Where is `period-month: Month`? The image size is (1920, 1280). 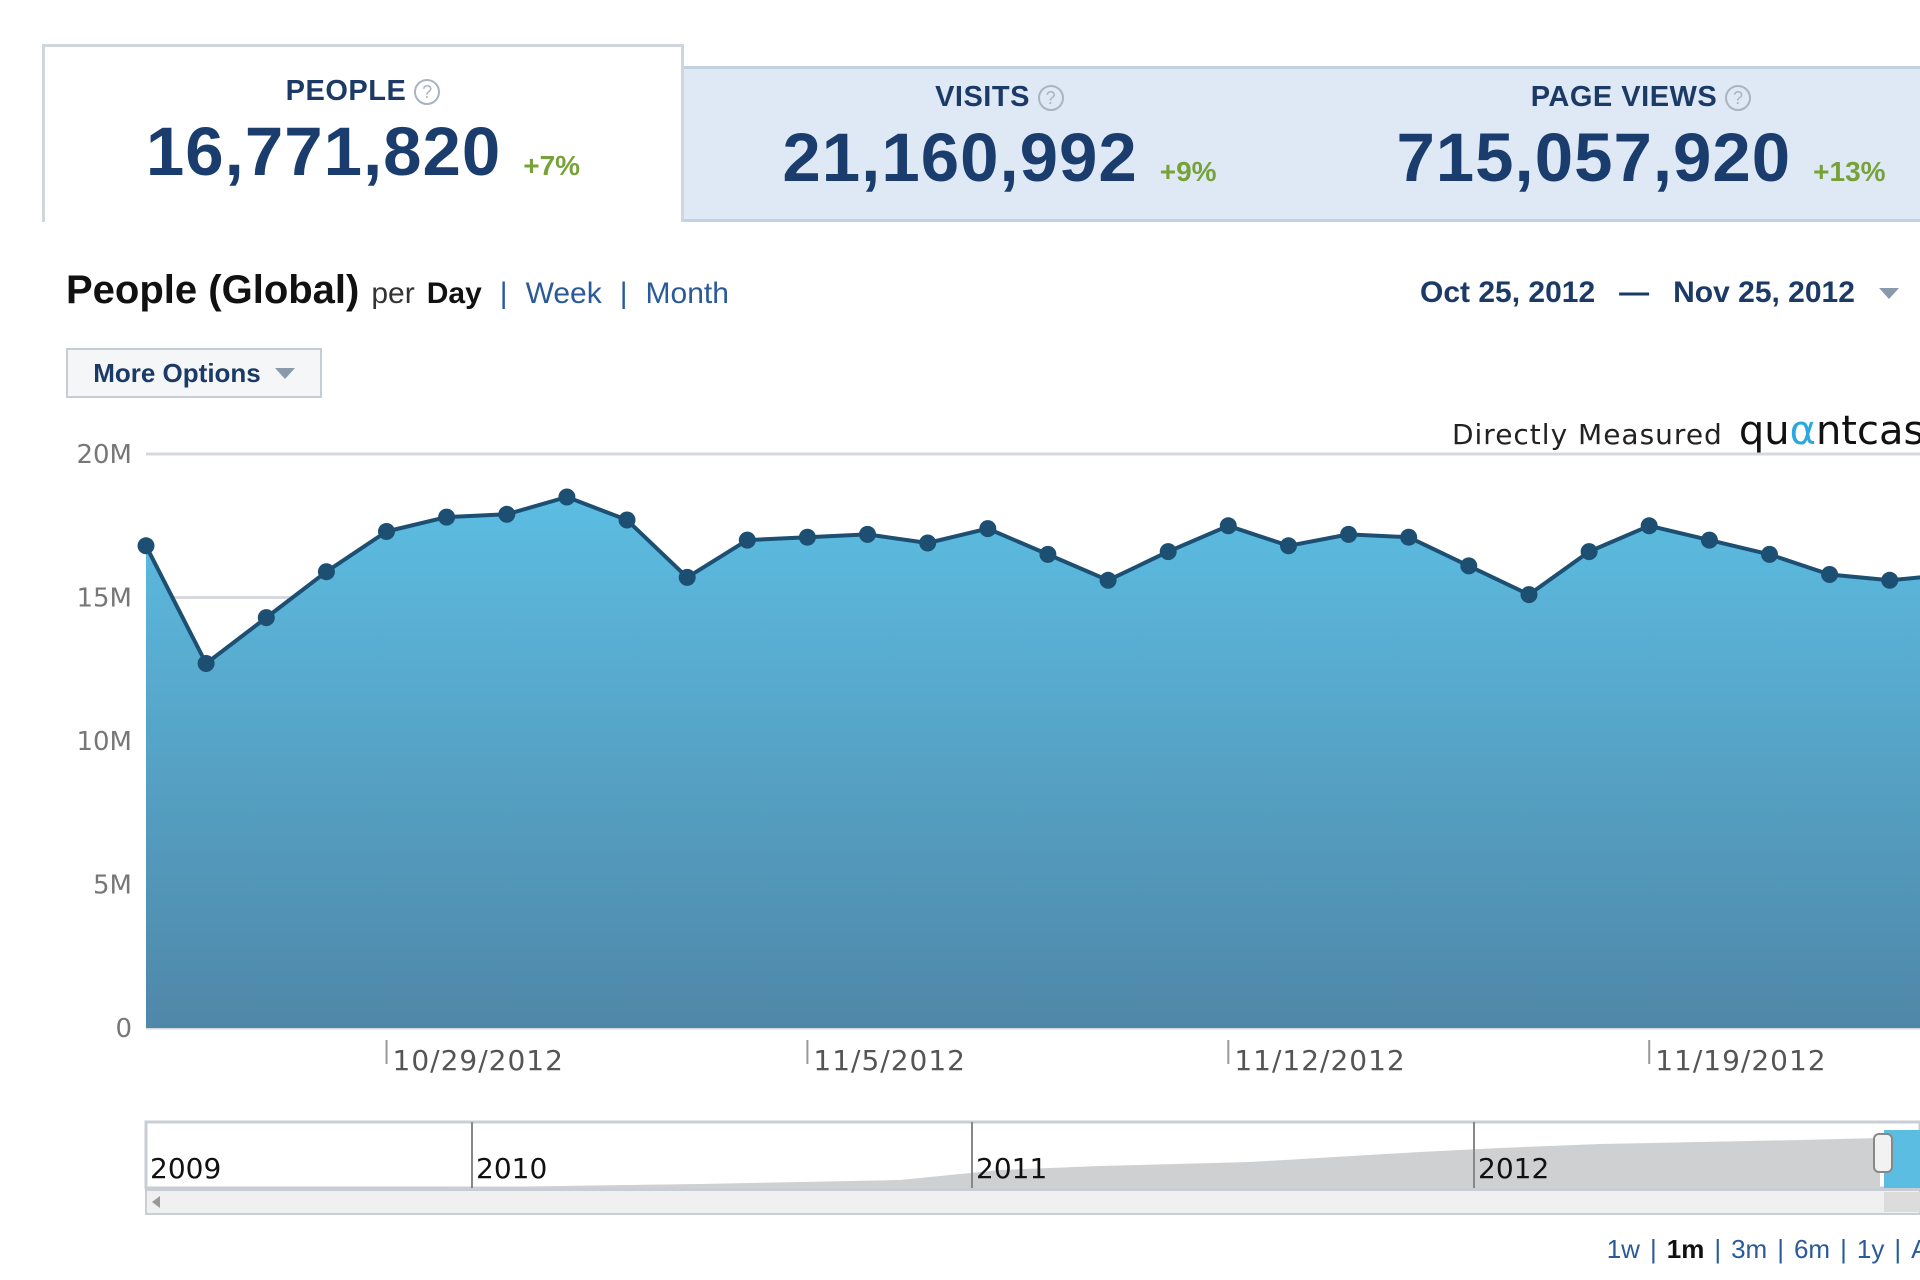 period-month: Month is located at coordinates (687, 293).